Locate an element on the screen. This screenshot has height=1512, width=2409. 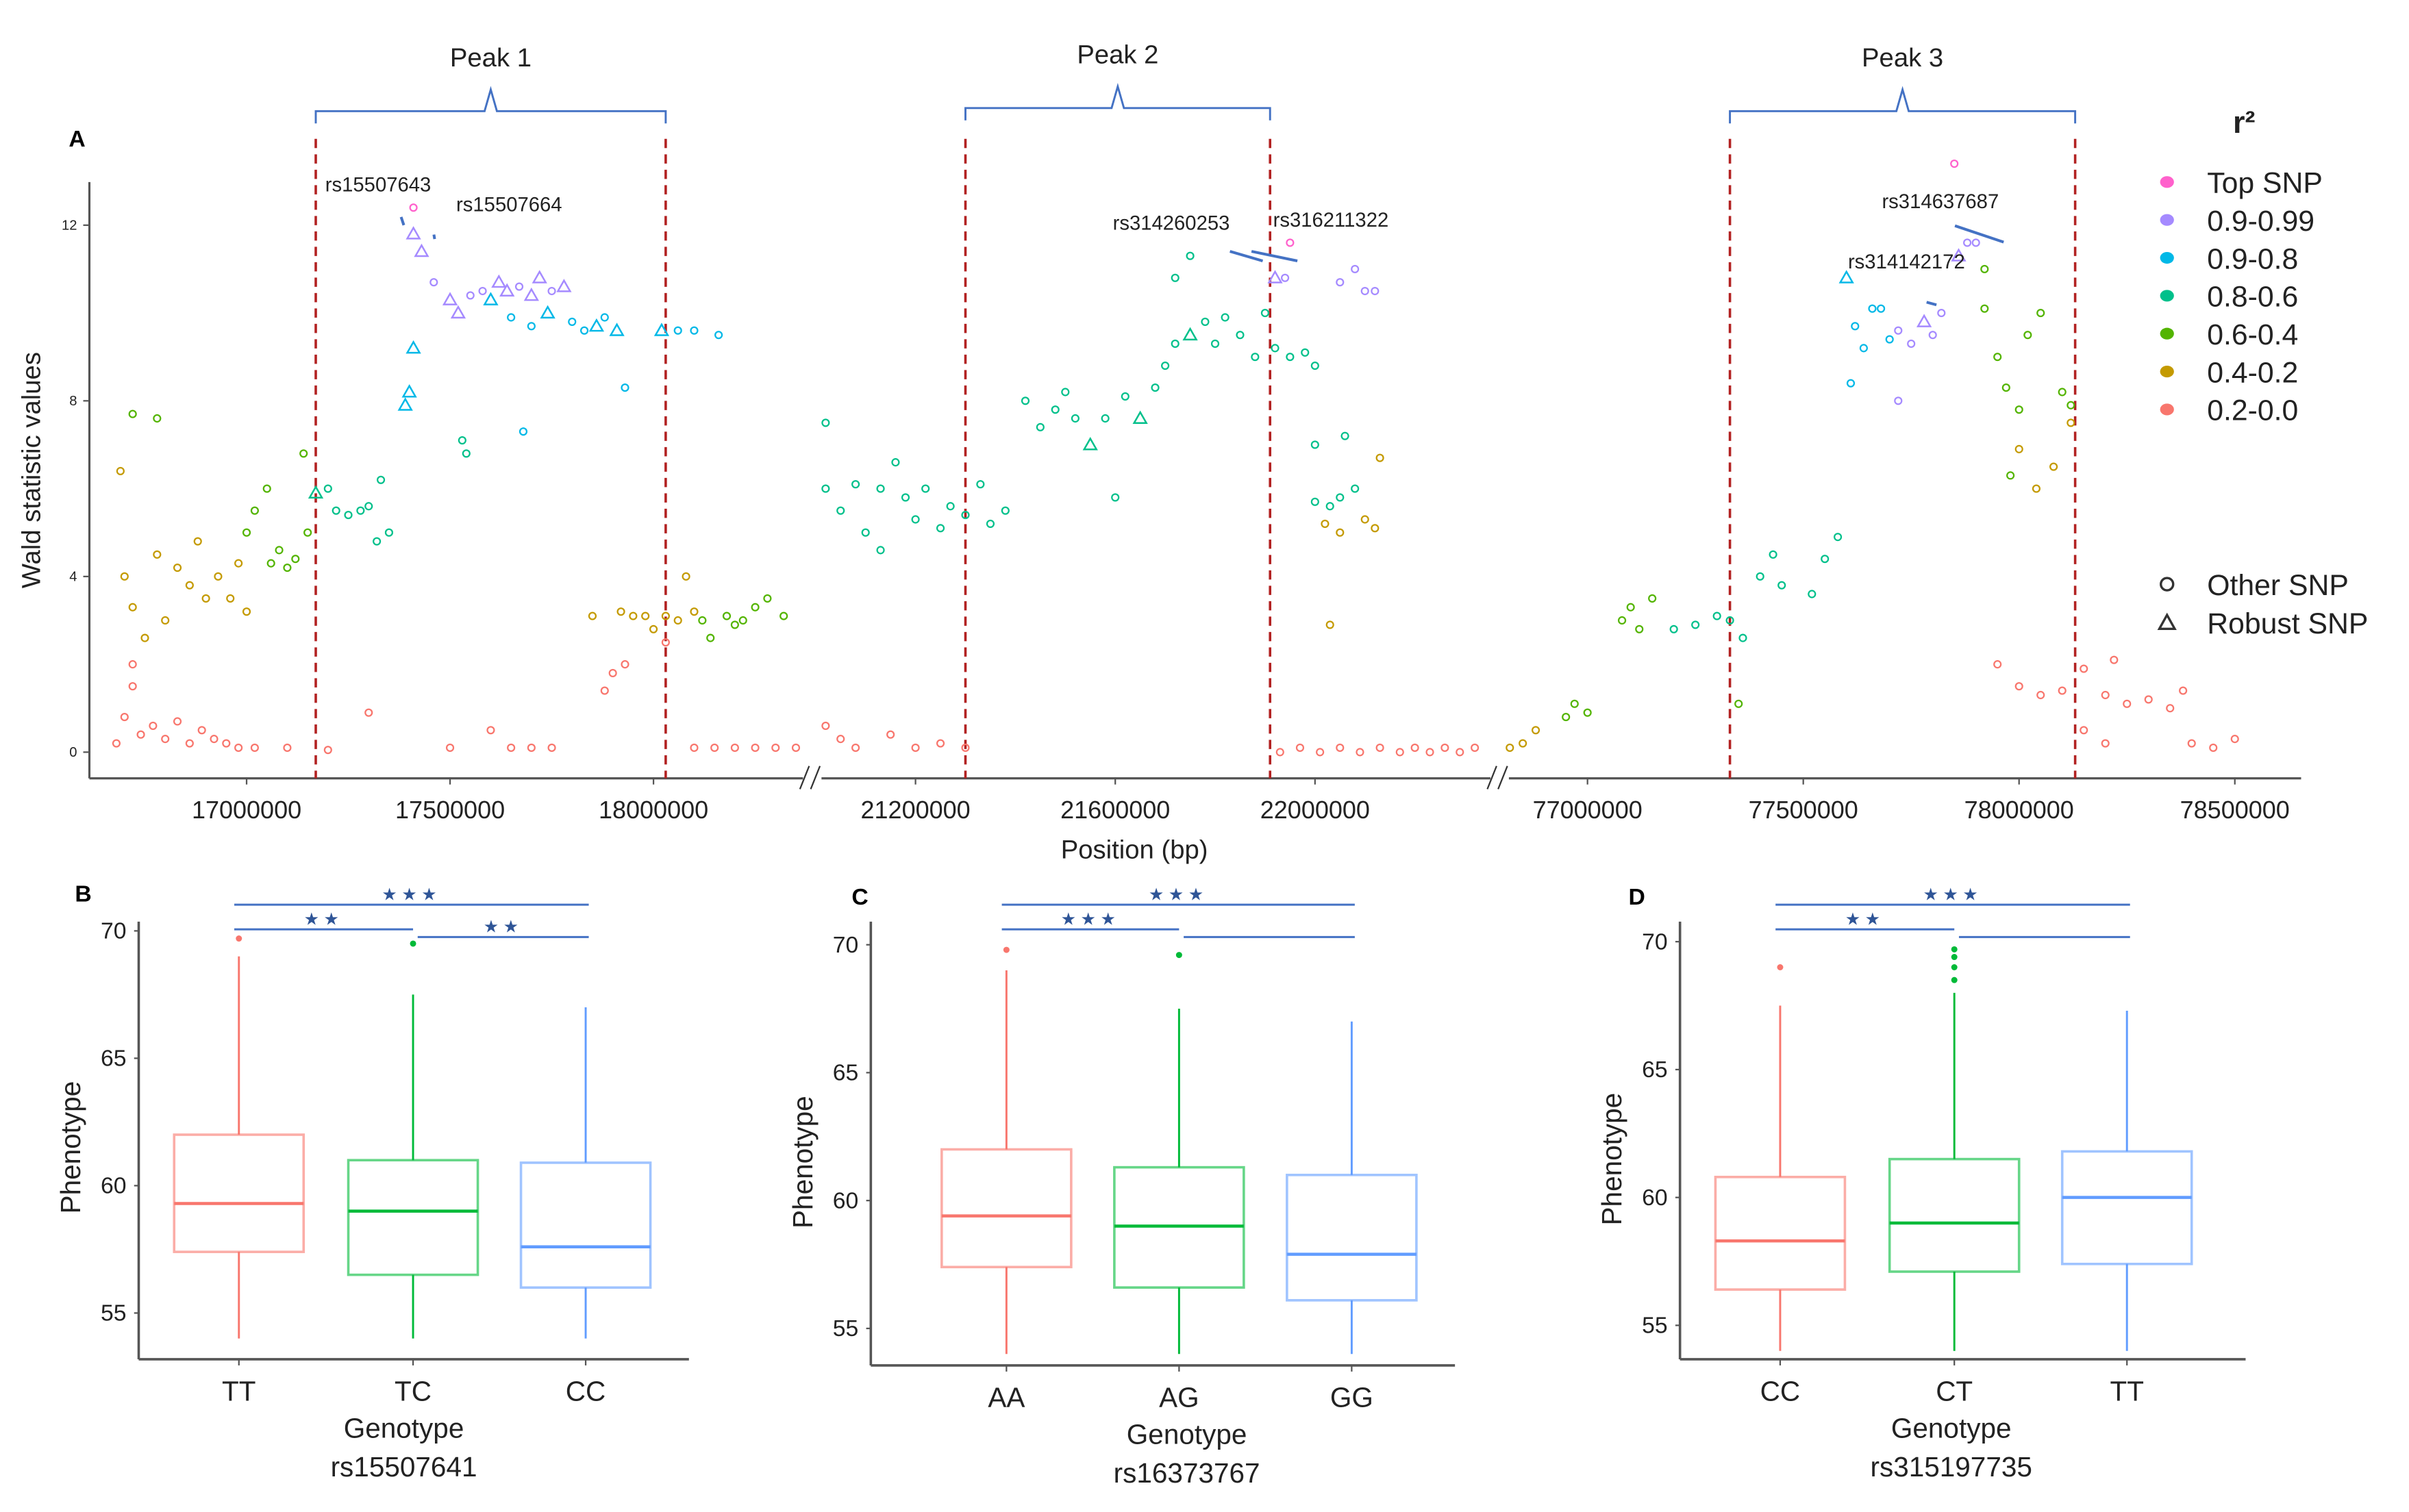
legend-color-label: 0.8-0.6 is located at coordinates (2252, 297).